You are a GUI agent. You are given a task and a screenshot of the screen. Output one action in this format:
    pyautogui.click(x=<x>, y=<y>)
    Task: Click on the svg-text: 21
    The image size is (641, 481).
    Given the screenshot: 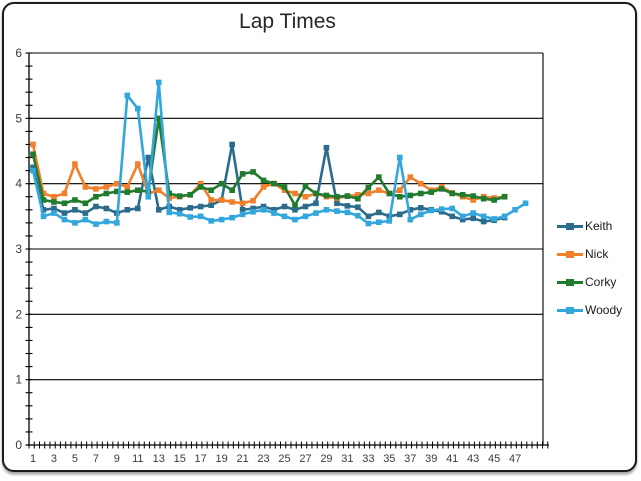 What is the action you would take?
    pyautogui.click(x=242, y=459)
    